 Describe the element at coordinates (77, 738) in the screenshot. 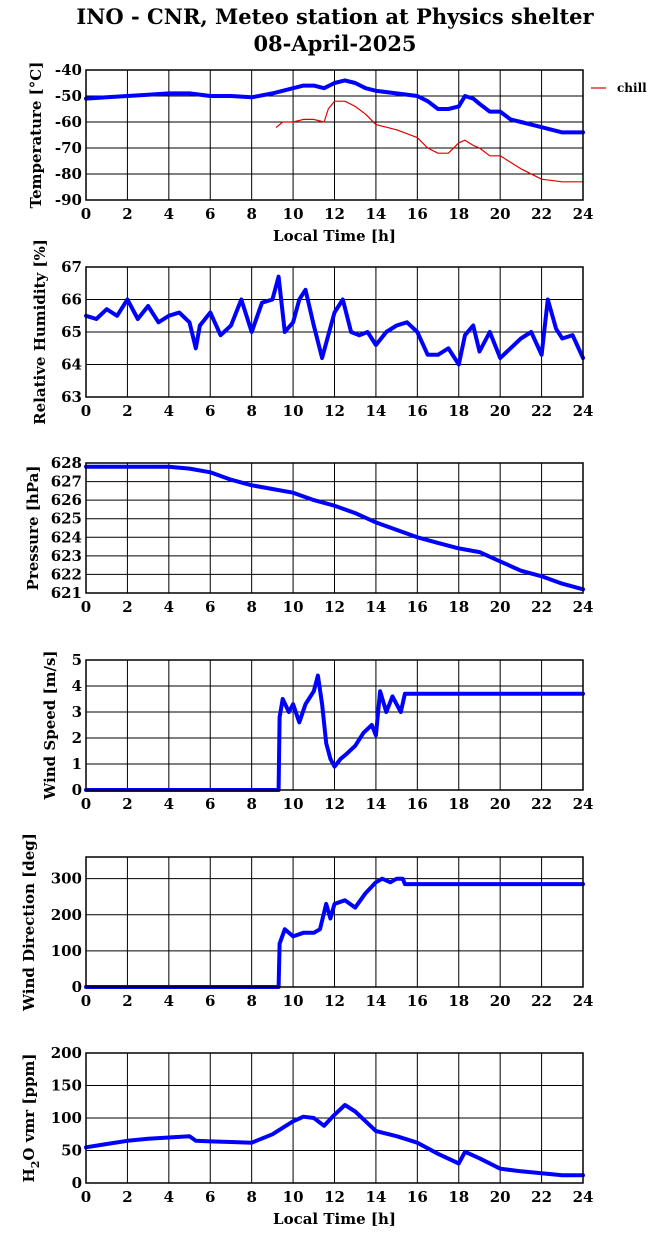

I see `y-tick-label: 2` at that location.